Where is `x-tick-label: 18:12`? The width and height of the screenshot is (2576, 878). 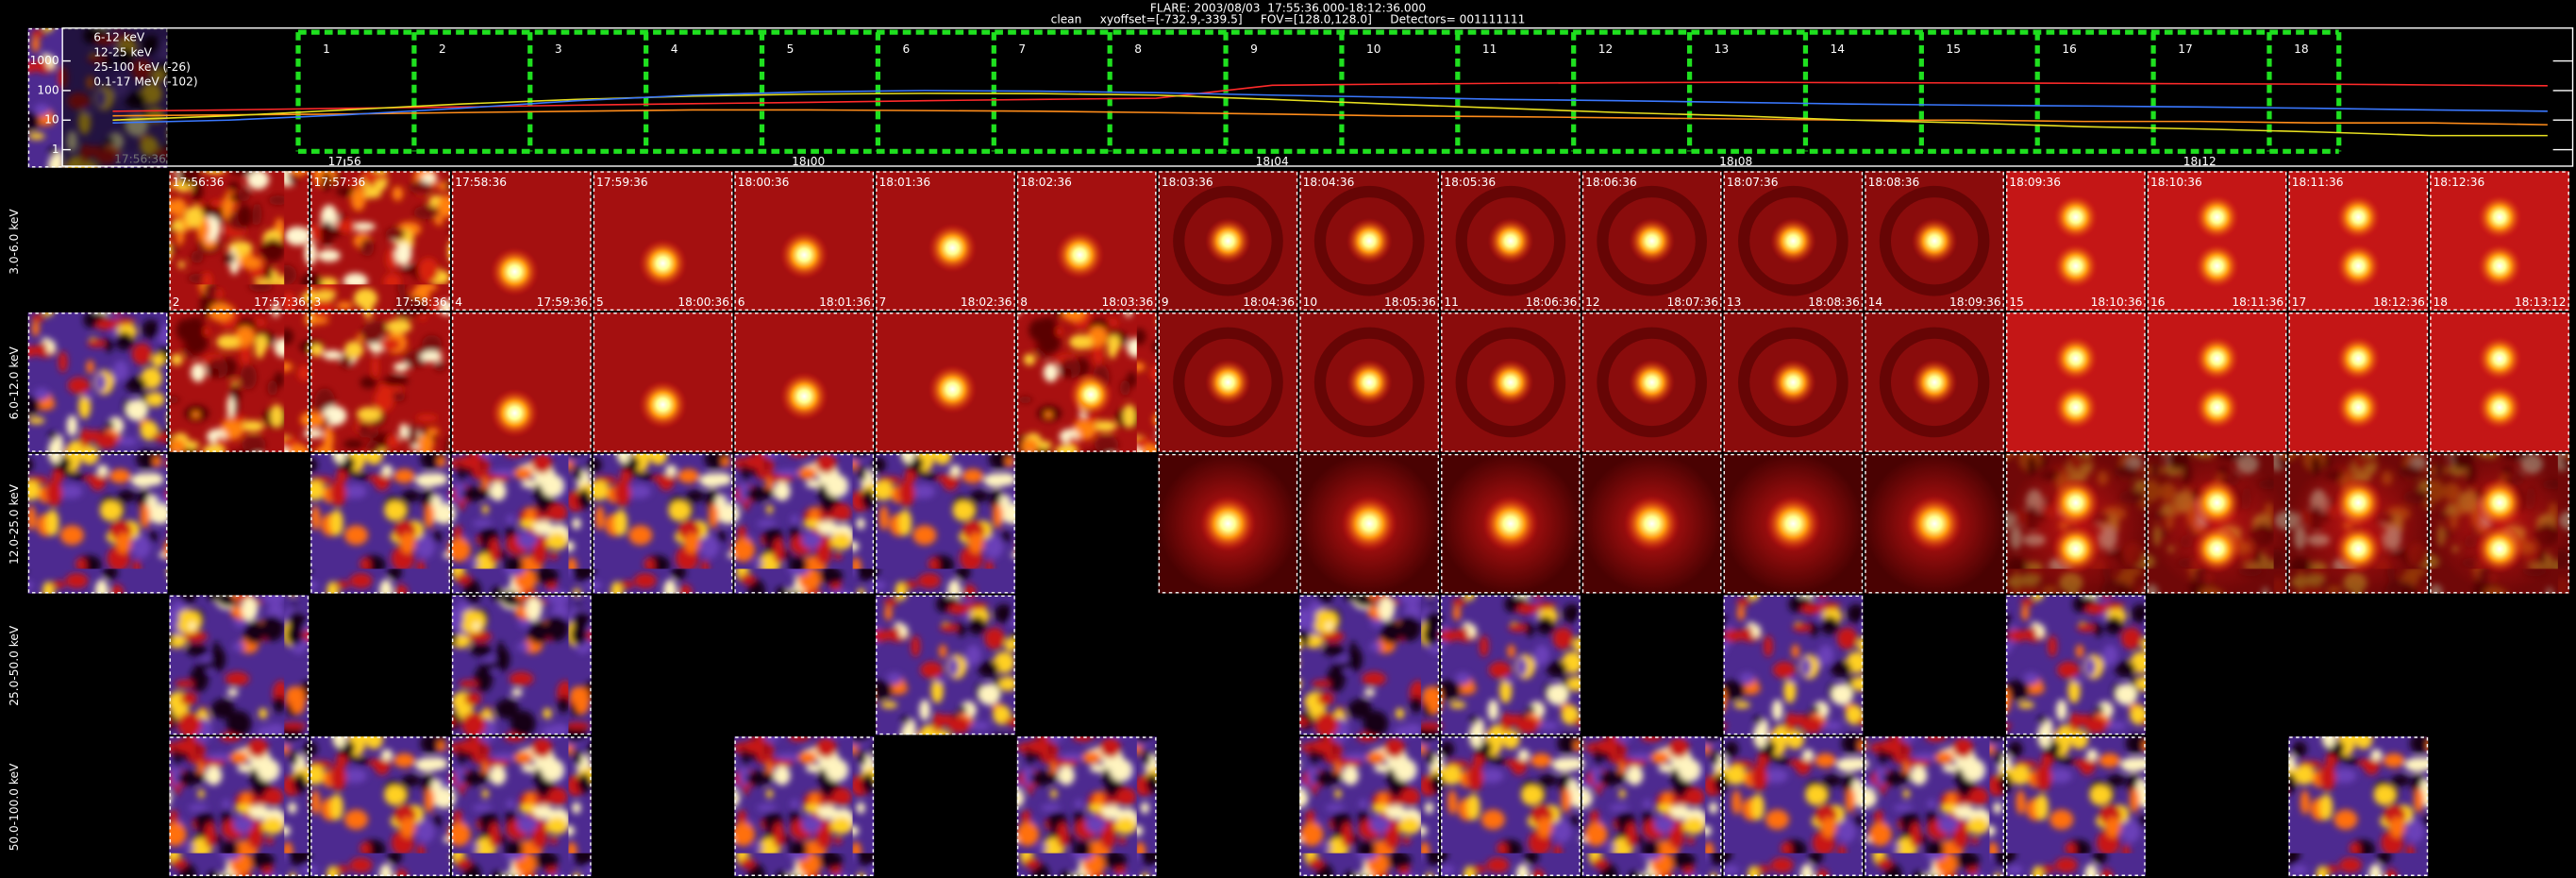 x-tick-label: 18:12 is located at coordinates (2199, 161).